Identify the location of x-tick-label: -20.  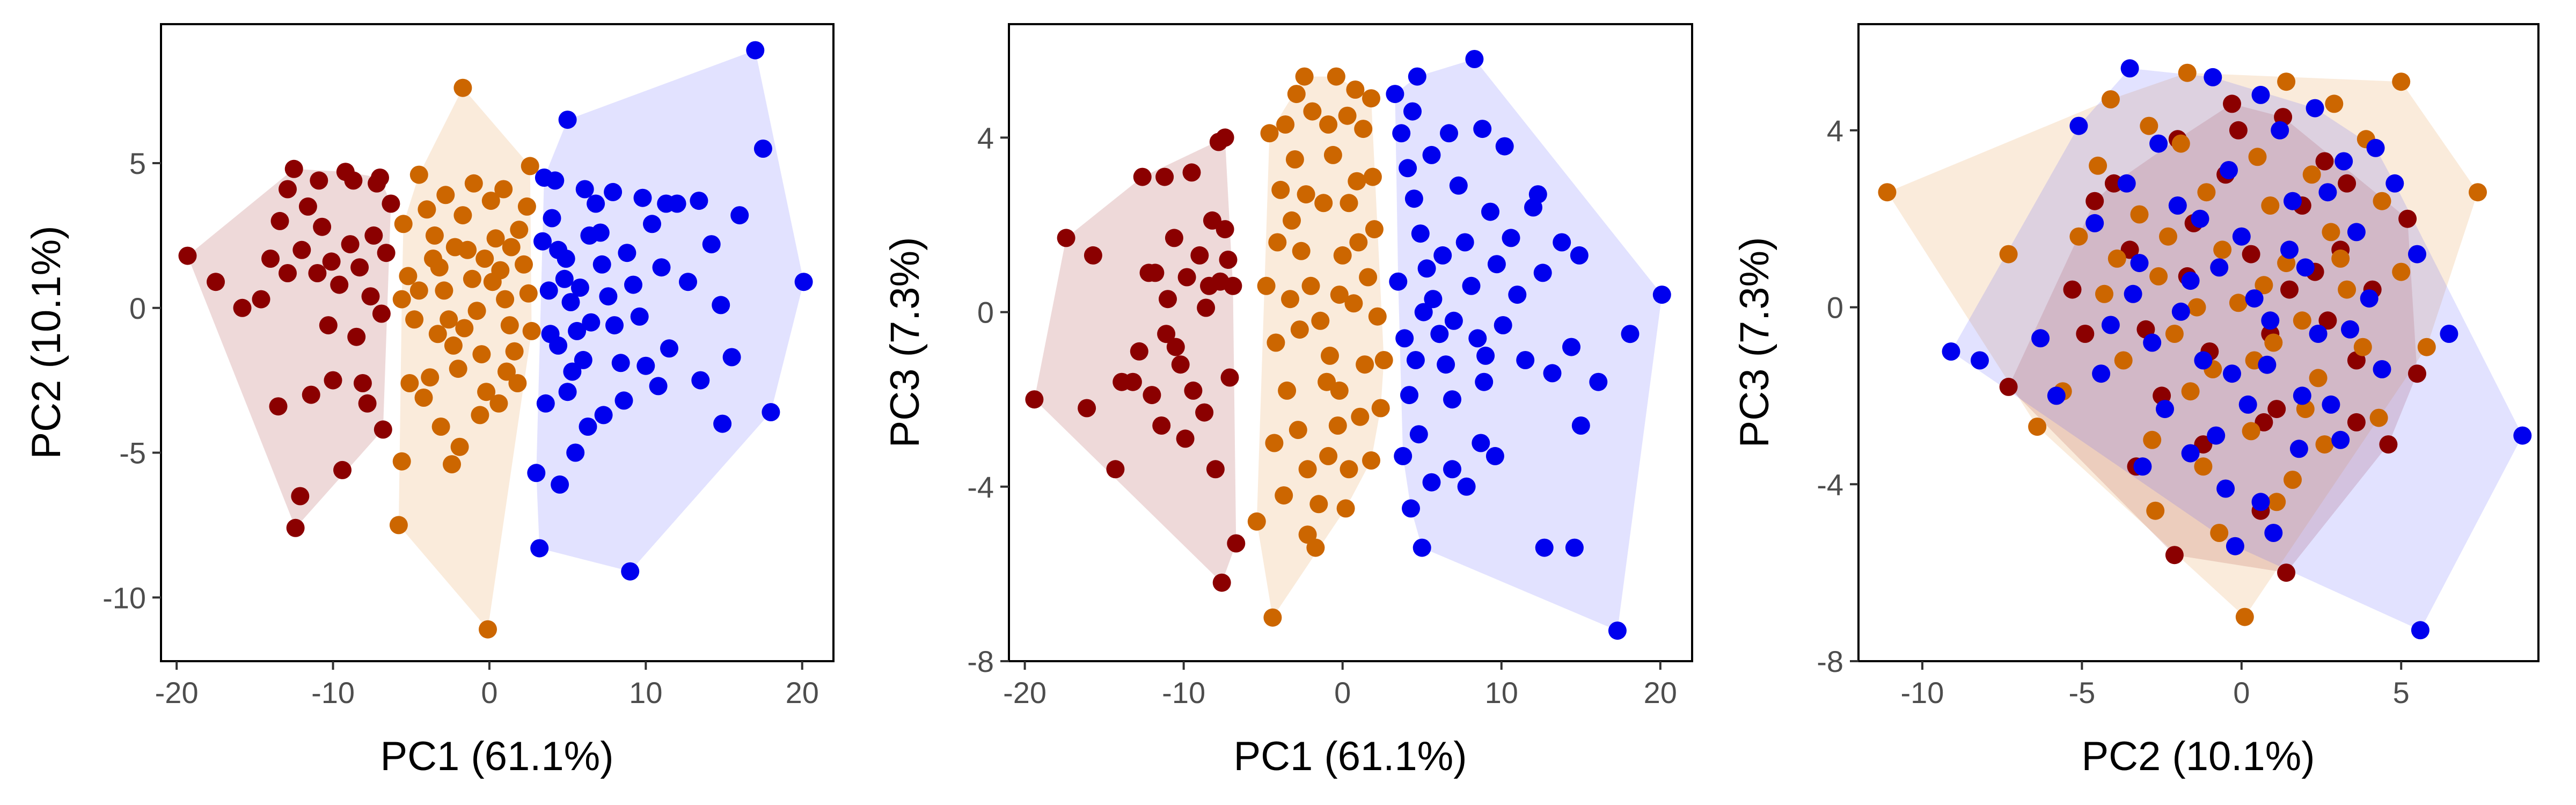
(1024, 692).